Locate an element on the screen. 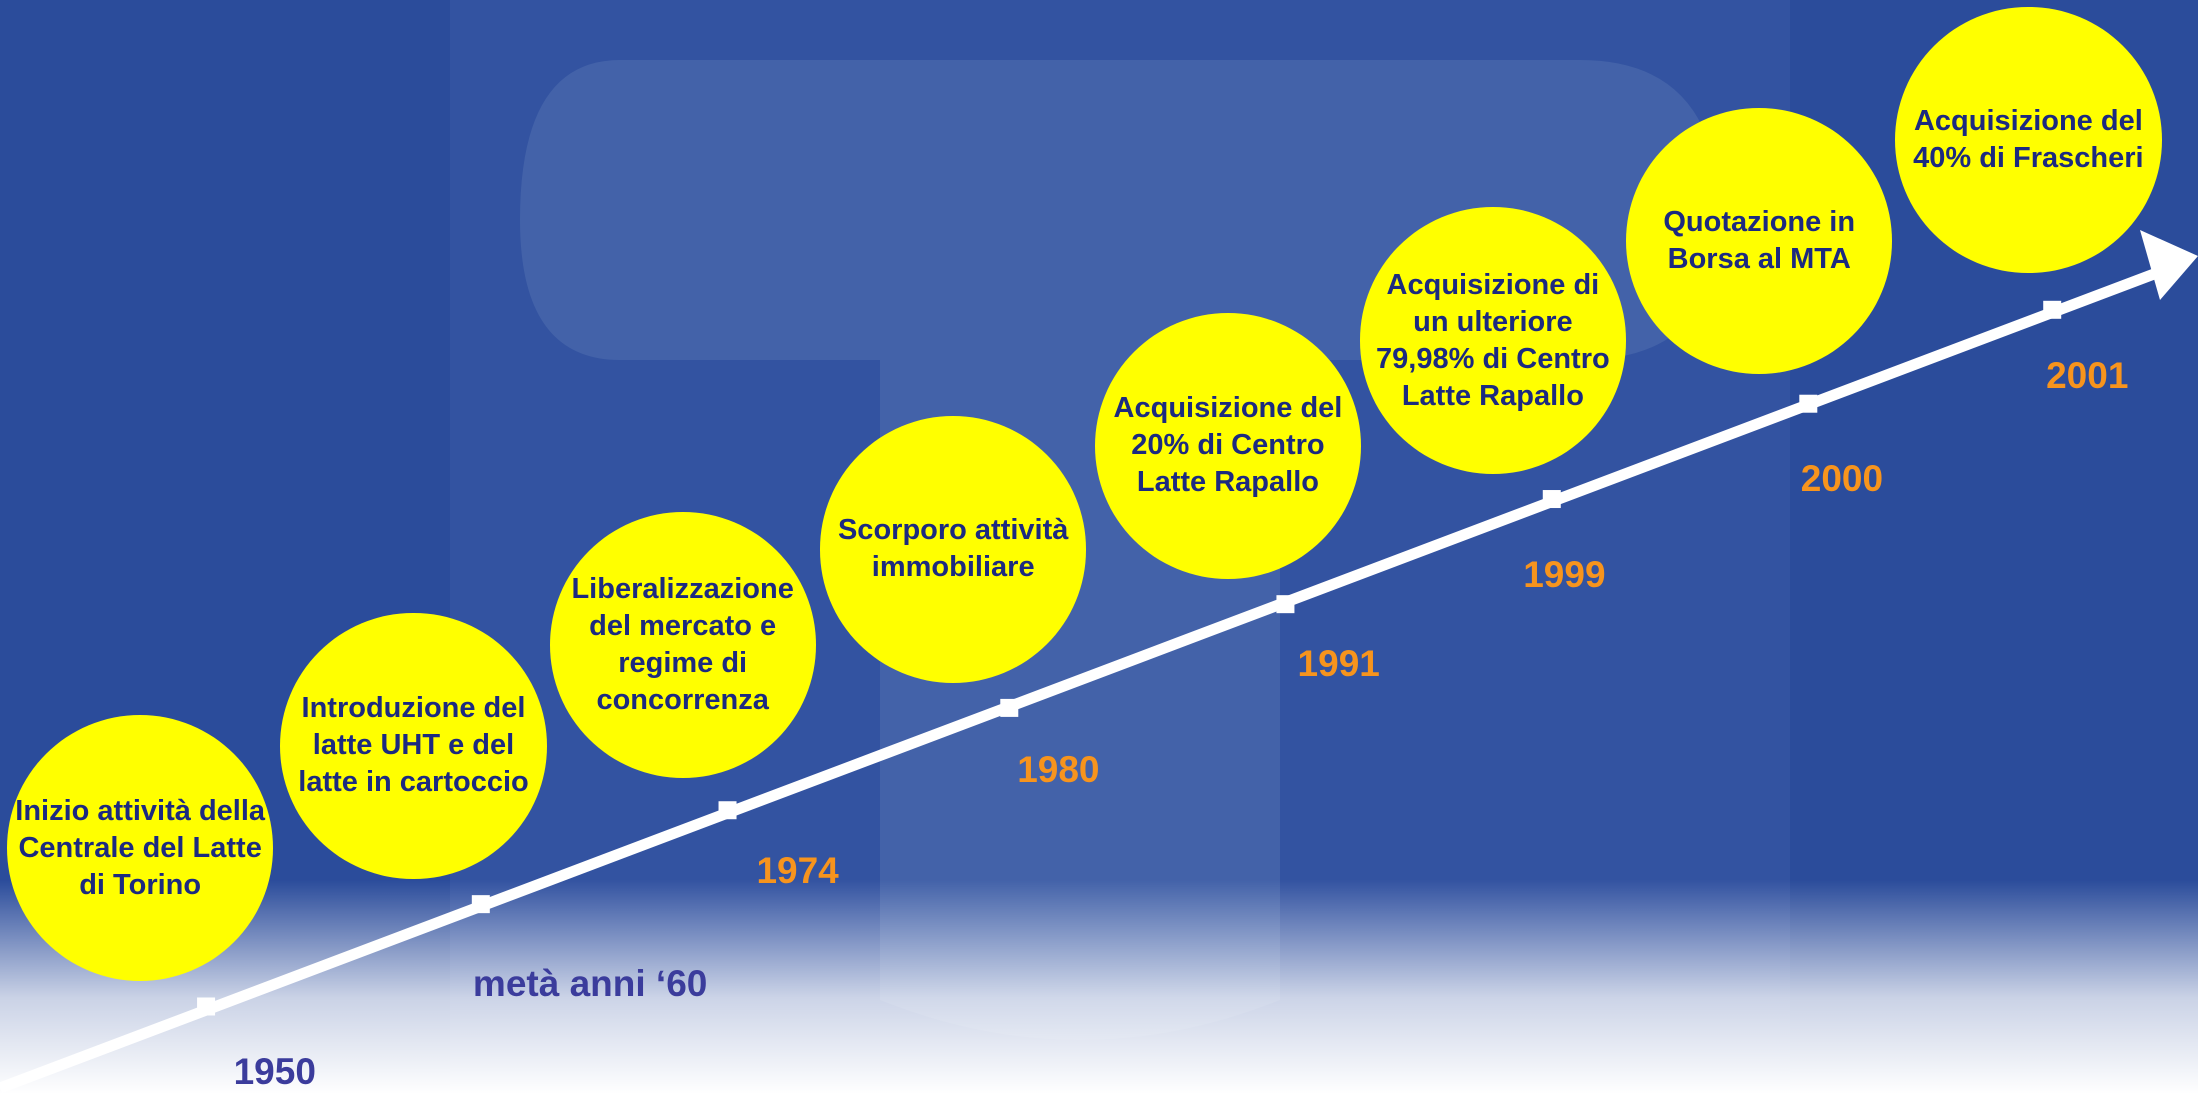 This screenshot has height=1094, width=2198. event-year: 2001 is located at coordinates (2087, 375).